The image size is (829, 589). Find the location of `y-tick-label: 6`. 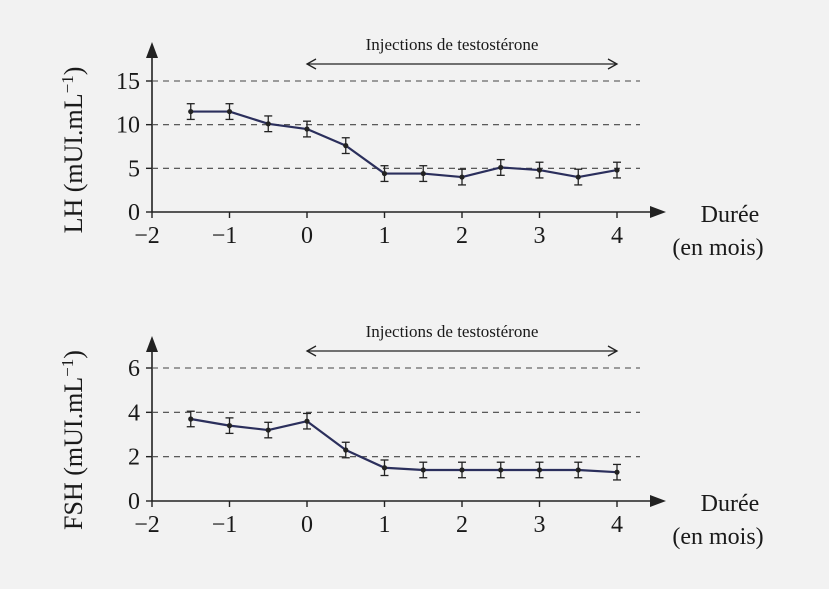

y-tick-label: 6 is located at coordinates (134, 369).